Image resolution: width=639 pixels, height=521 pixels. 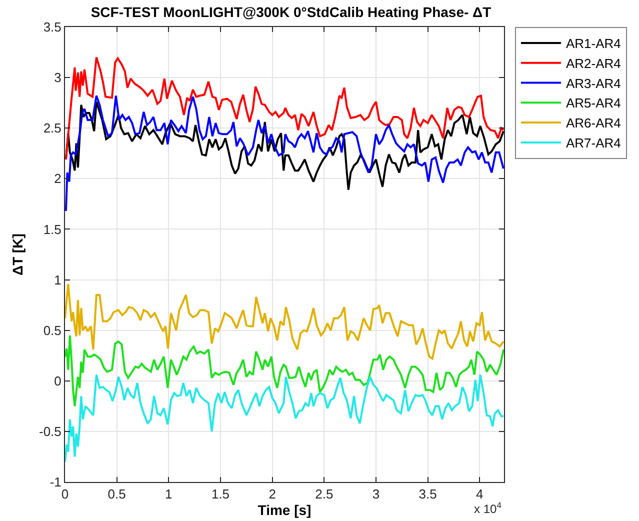 I want to click on legend-label: AR2-AR4, so click(x=593, y=63).